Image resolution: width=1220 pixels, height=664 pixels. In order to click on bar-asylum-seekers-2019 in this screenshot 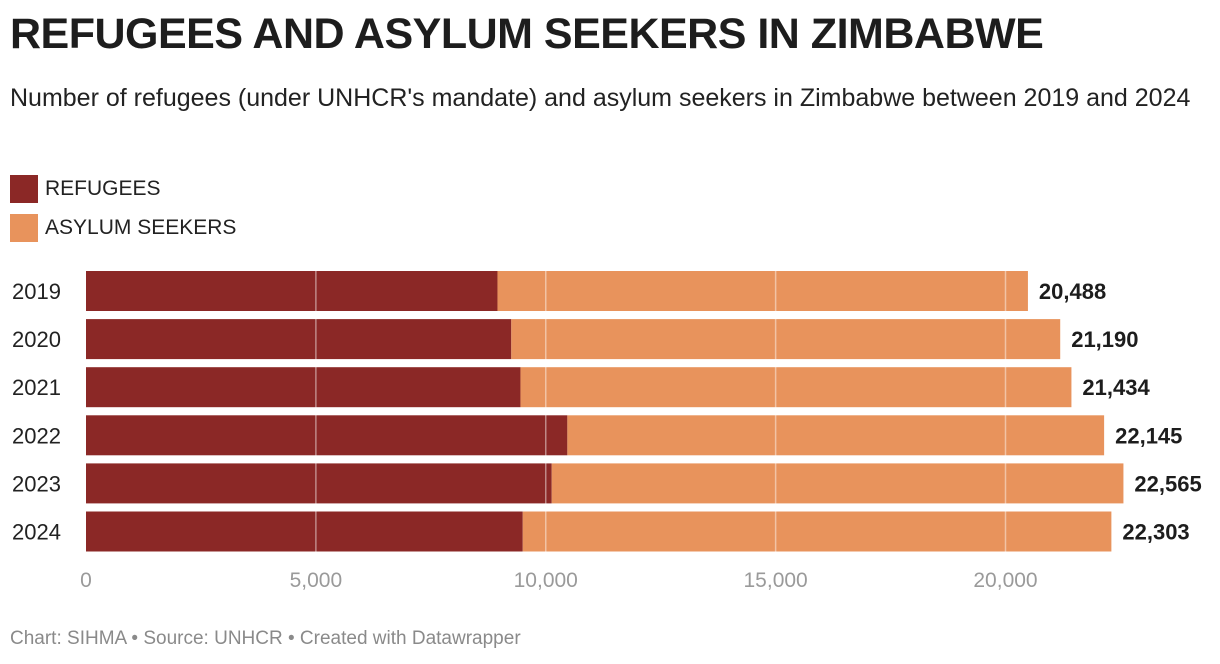, I will do `click(762, 291)`.